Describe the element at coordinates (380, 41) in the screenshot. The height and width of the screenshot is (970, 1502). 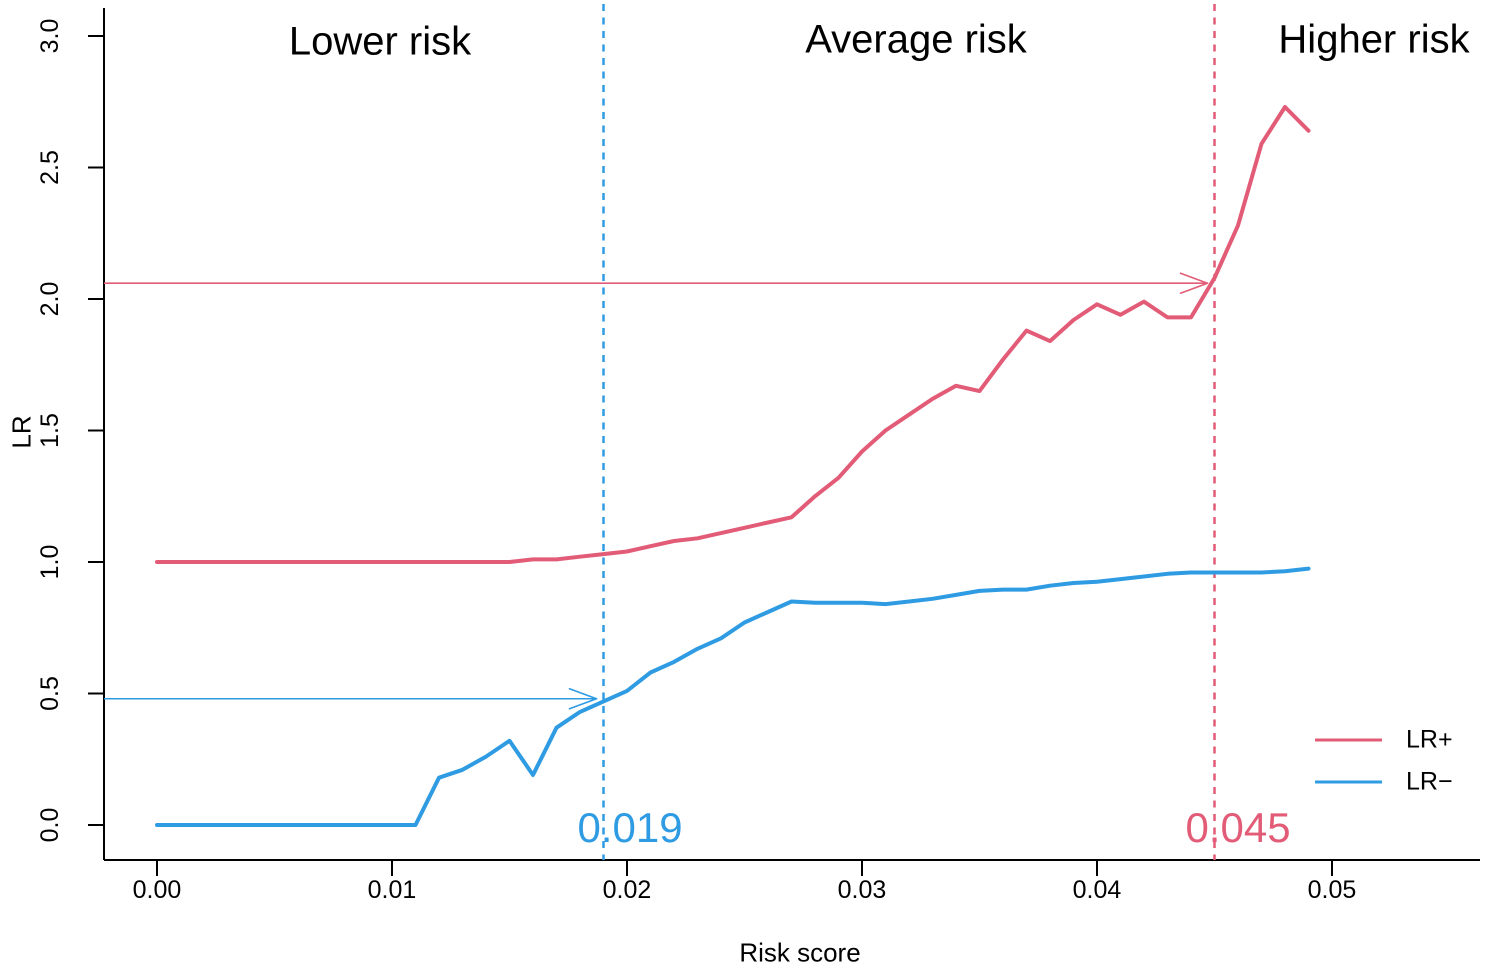
I see `region-label-lower-risk: Lower risk` at that location.